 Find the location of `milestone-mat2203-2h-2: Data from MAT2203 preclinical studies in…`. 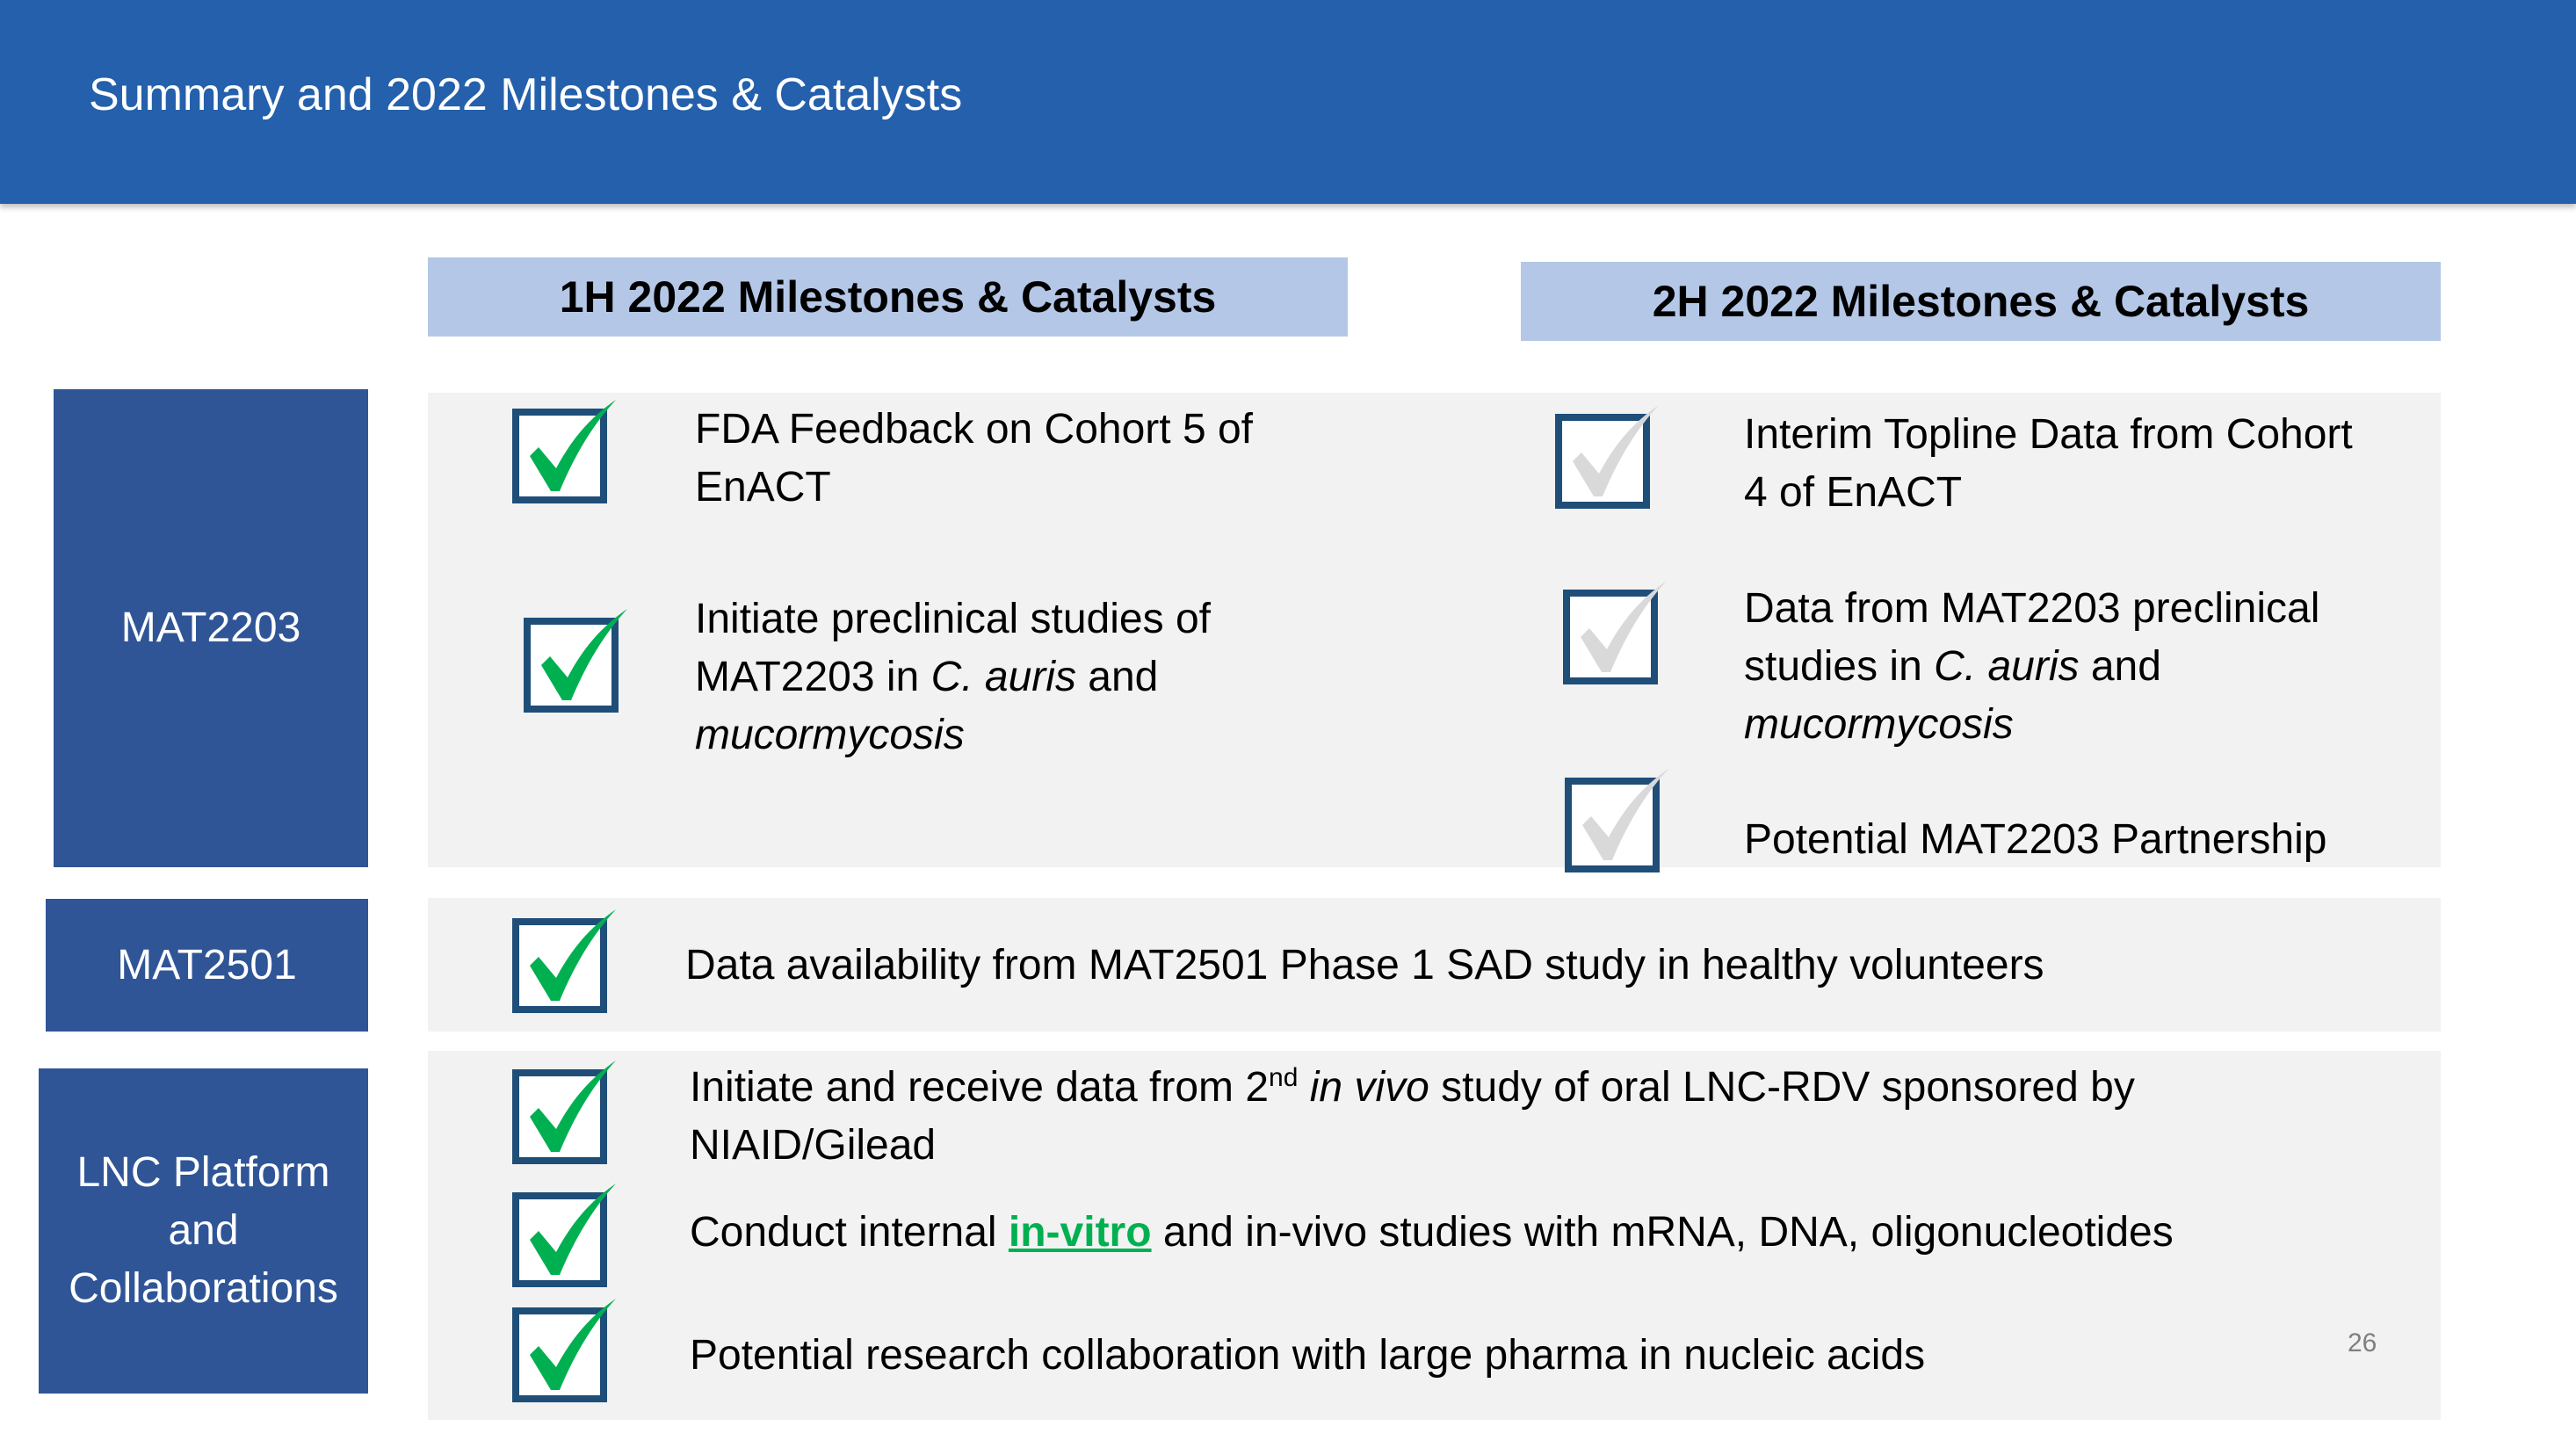

milestone-mat2203-2h-2: Data from MAT2203 preclinical studies in… is located at coordinates (2032, 666).